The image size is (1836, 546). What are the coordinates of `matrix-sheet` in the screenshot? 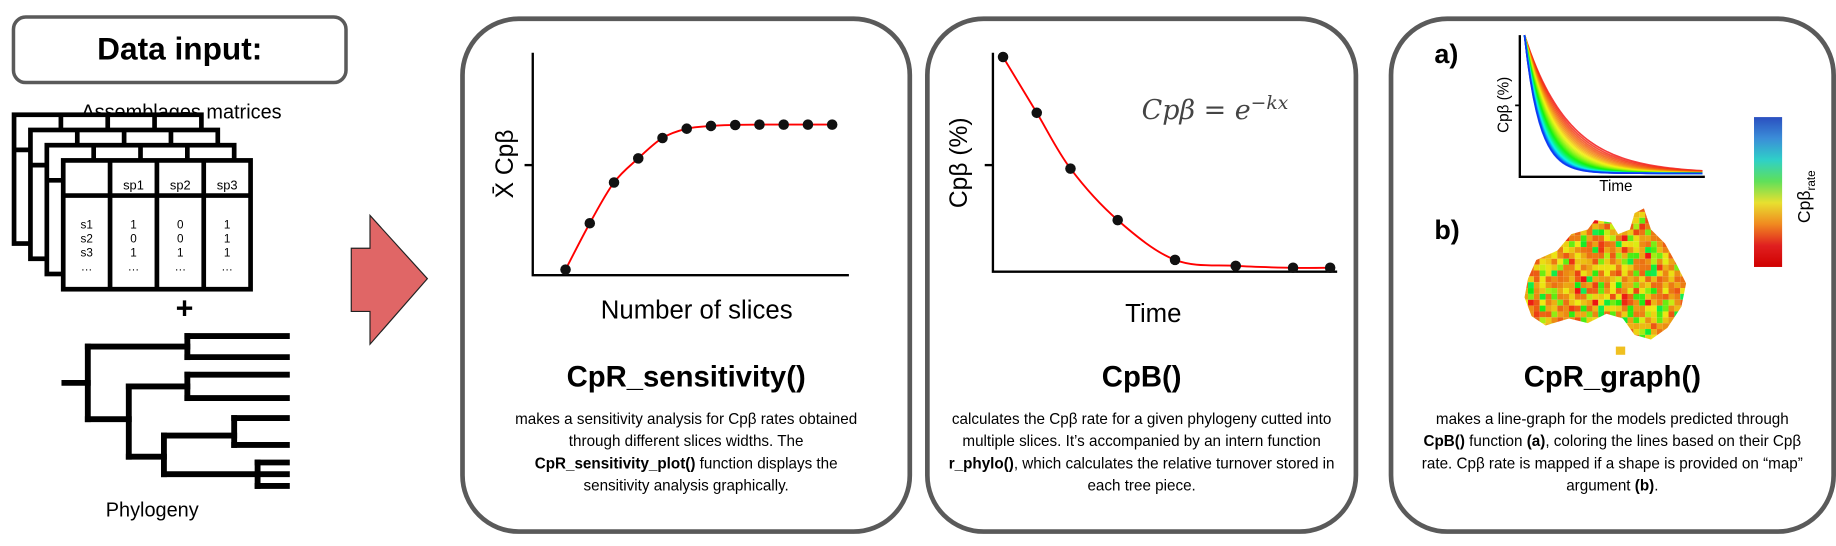 It's located at (156, 225).